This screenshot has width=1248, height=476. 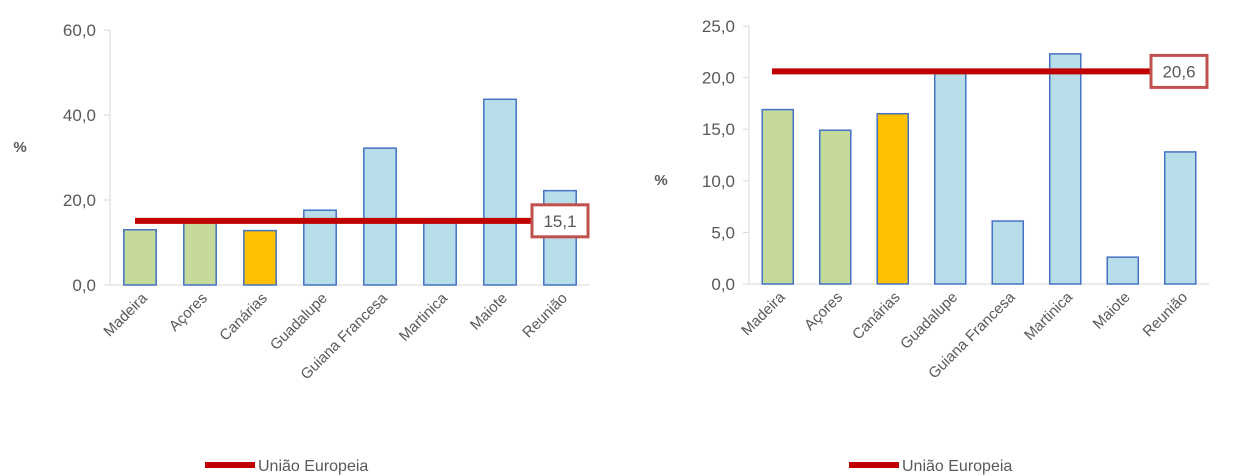 What do you see at coordinates (79, 30) in the screenshot?
I see `y-tick-label: 60,0` at bounding box center [79, 30].